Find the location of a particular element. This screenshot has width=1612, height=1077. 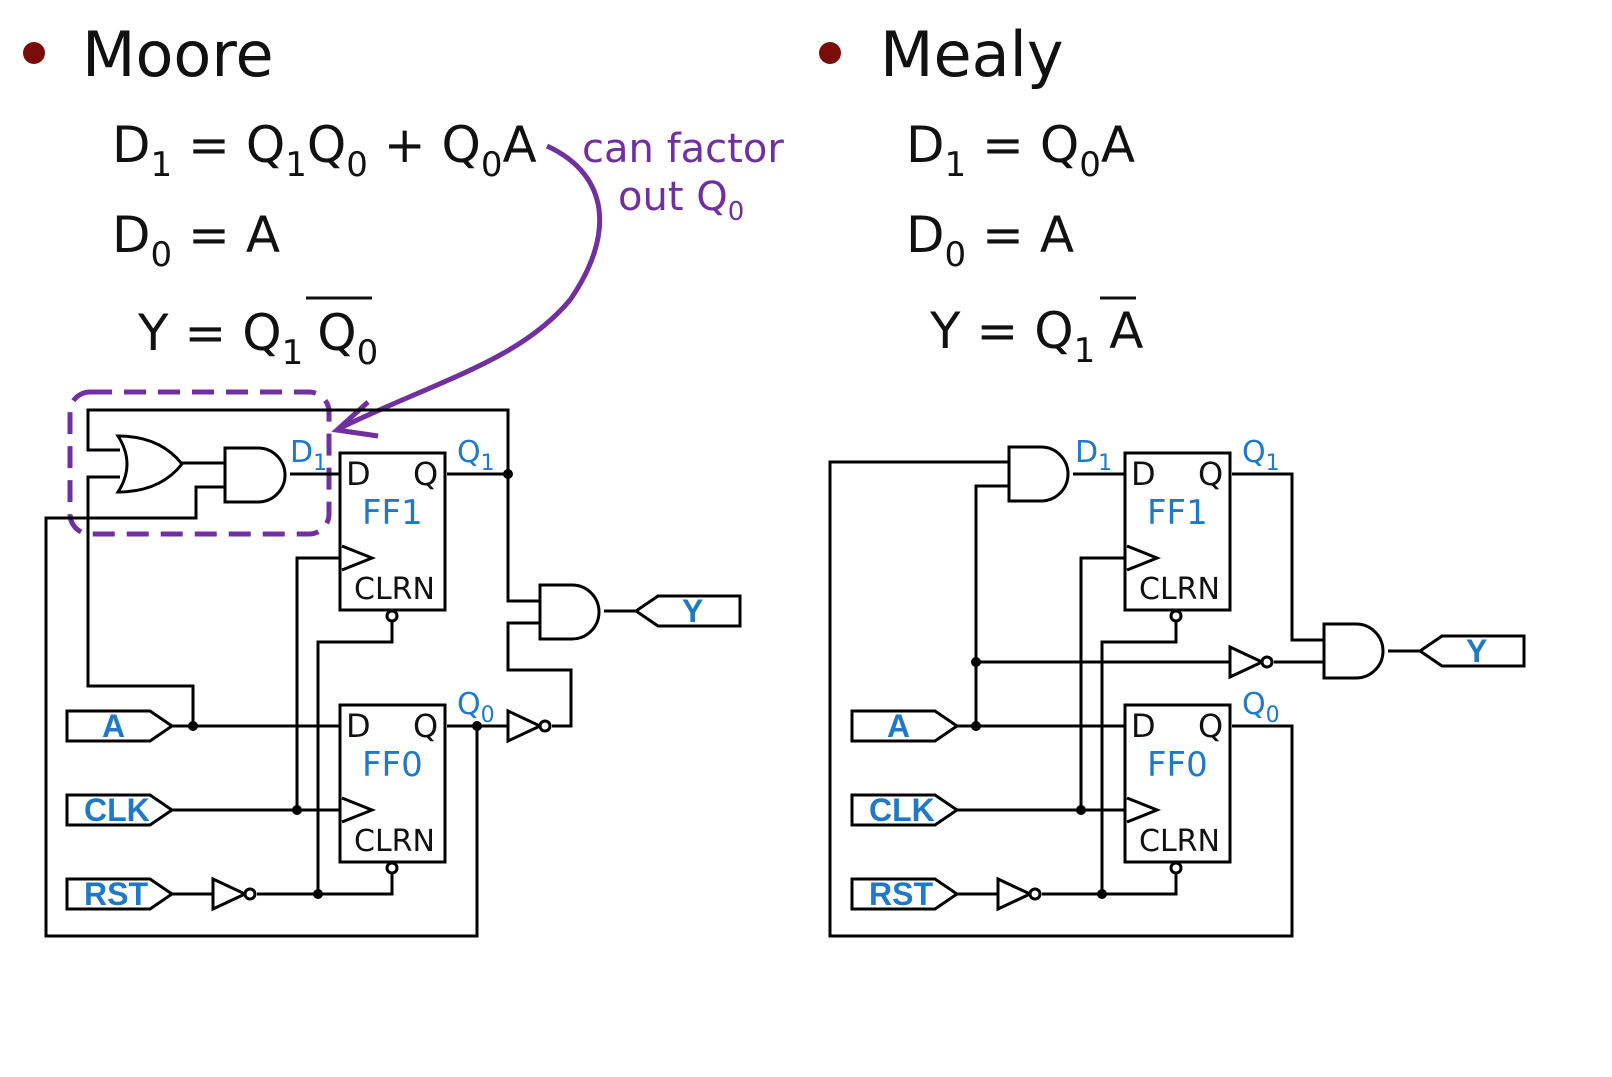

moore-eq-d0: D0 = A is located at coordinates (196, 240).